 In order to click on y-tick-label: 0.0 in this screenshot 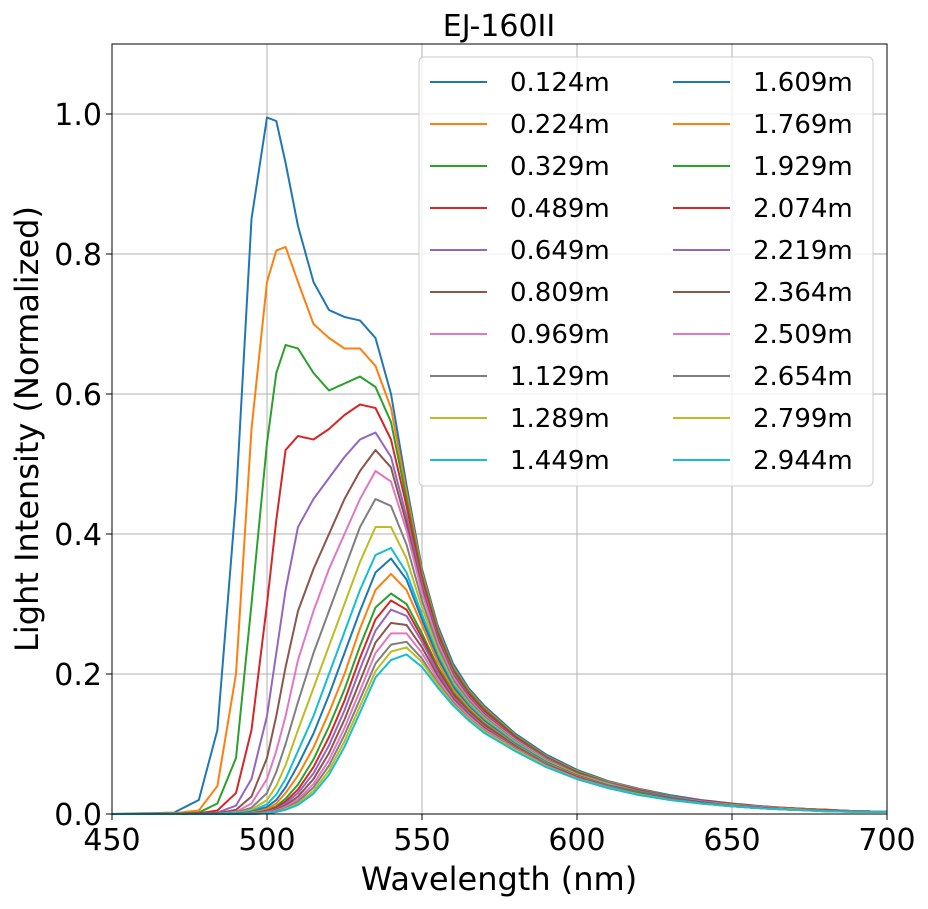, I will do `click(78, 815)`.